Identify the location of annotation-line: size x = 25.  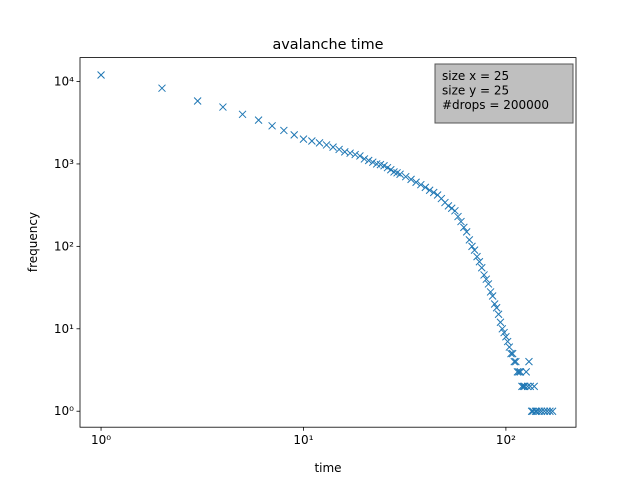
(475, 76).